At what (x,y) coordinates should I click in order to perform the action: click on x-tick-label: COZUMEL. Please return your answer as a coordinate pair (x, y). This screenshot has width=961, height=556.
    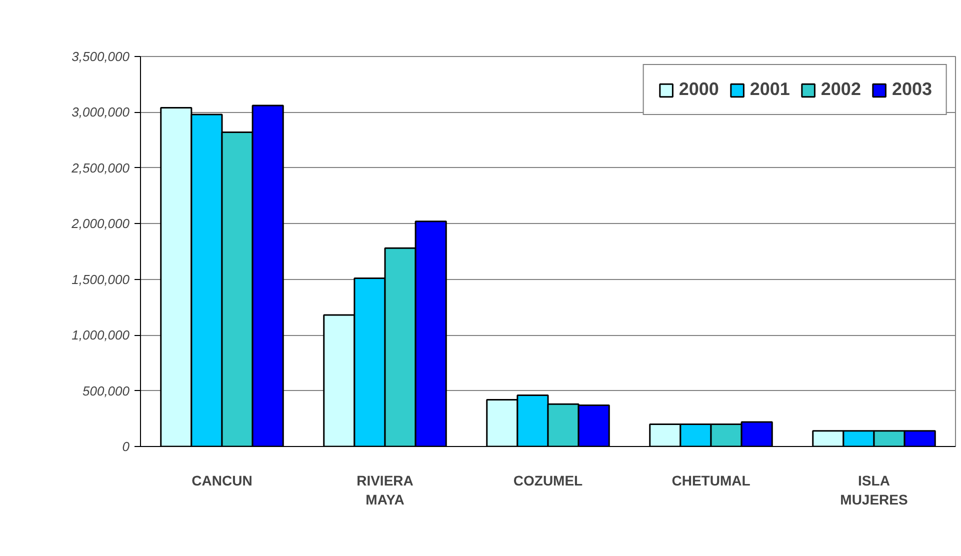
    Looking at the image, I should click on (548, 480).